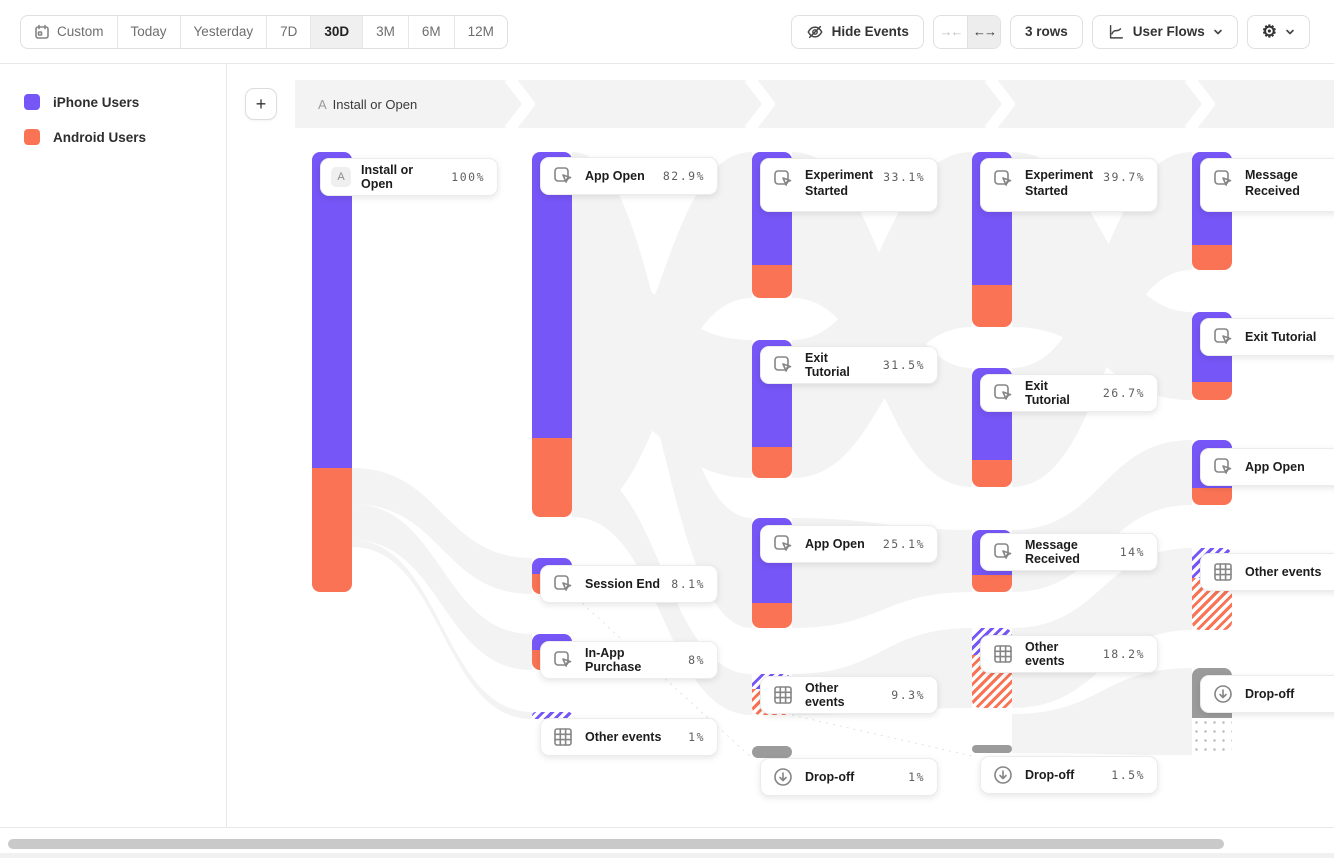 The image size is (1334, 859). What do you see at coordinates (480, 31) in the screenshot?
I see `date-range-12m: 12M` at bounding box center [480, 31].